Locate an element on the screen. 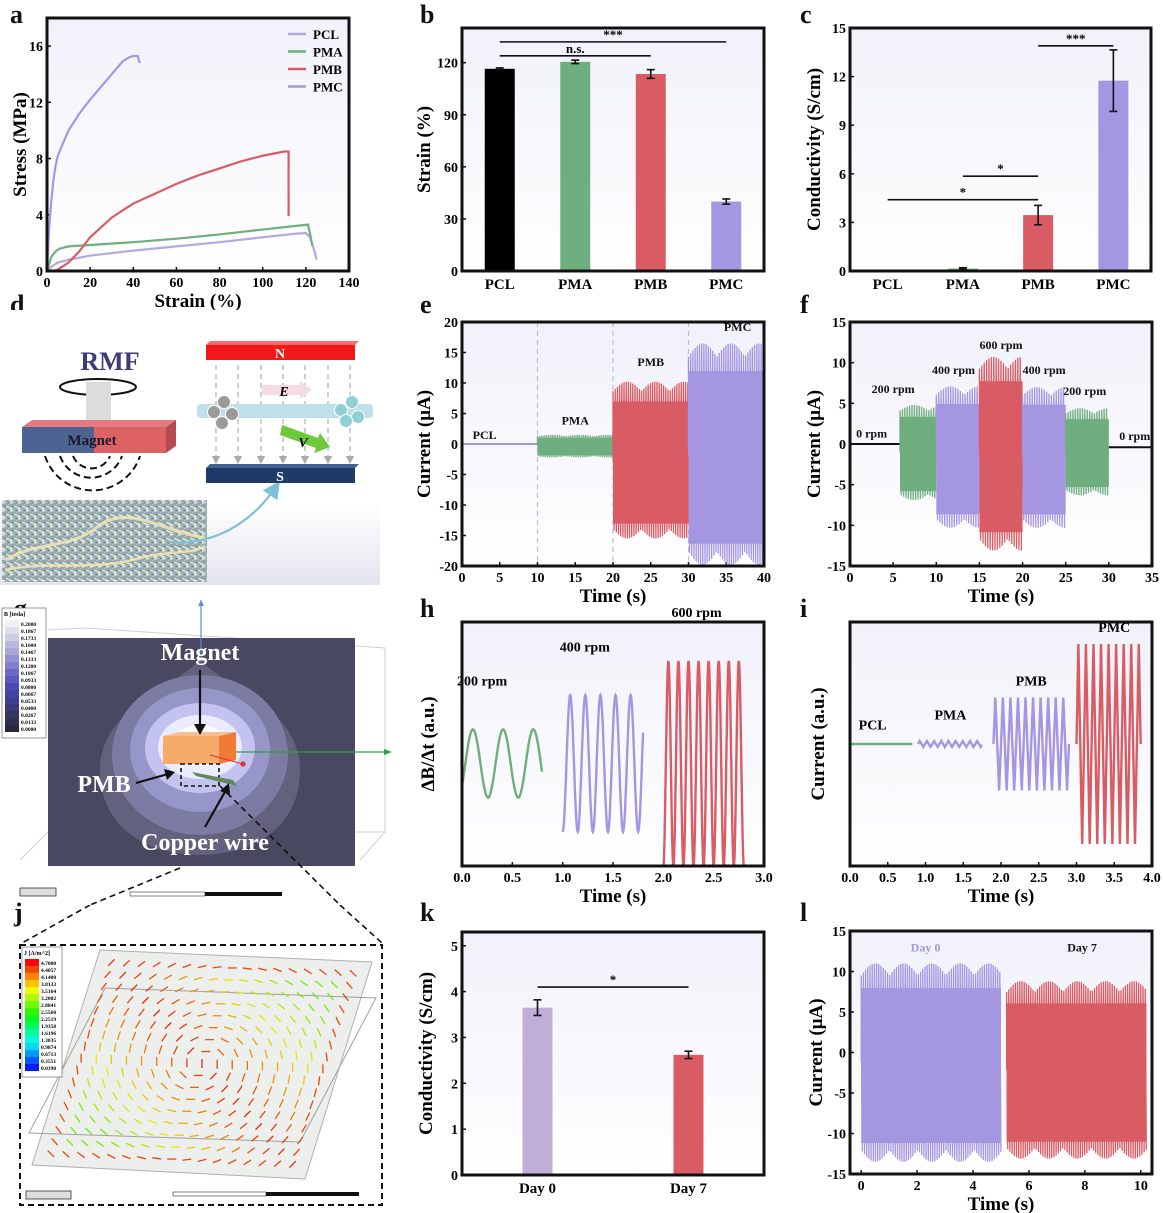 Image resolution: width=1163 pixels, height=1213 pixels. velocity-arrow-icon is located at coordinates (305, 439).